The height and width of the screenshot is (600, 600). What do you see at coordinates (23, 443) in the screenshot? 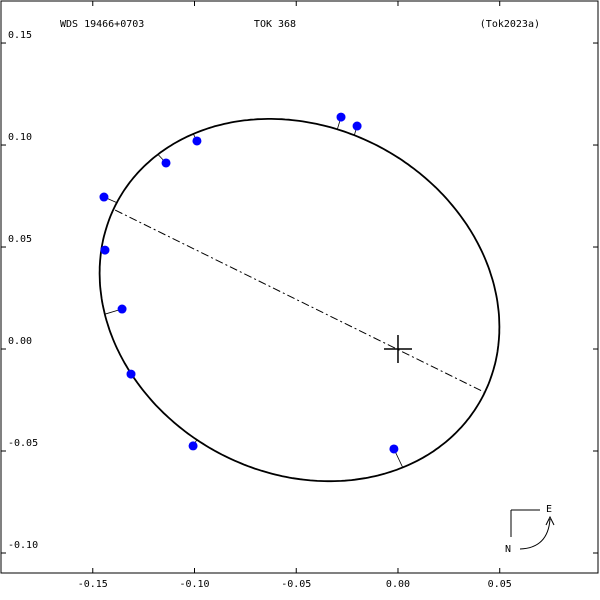
I see `y-tick-label: -0.05` at bounding box center [23, 443].